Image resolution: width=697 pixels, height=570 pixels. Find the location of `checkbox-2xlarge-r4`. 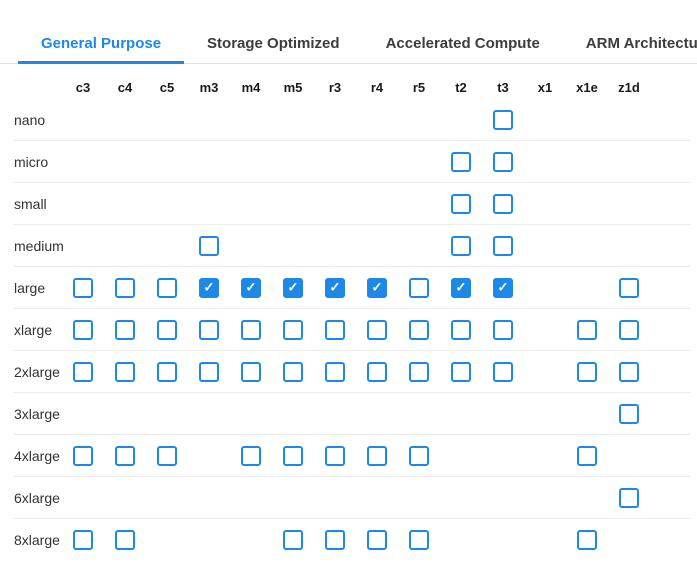

checkbox-2xlarge-r4 is located at coordinates (377, 371).